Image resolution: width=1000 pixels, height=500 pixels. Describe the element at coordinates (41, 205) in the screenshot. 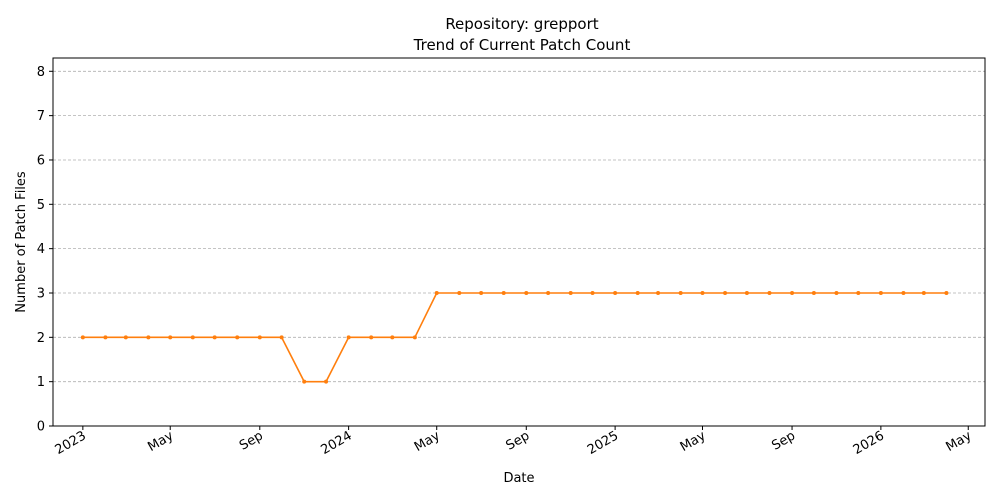

I see `y-tick-label: 5` at that location.